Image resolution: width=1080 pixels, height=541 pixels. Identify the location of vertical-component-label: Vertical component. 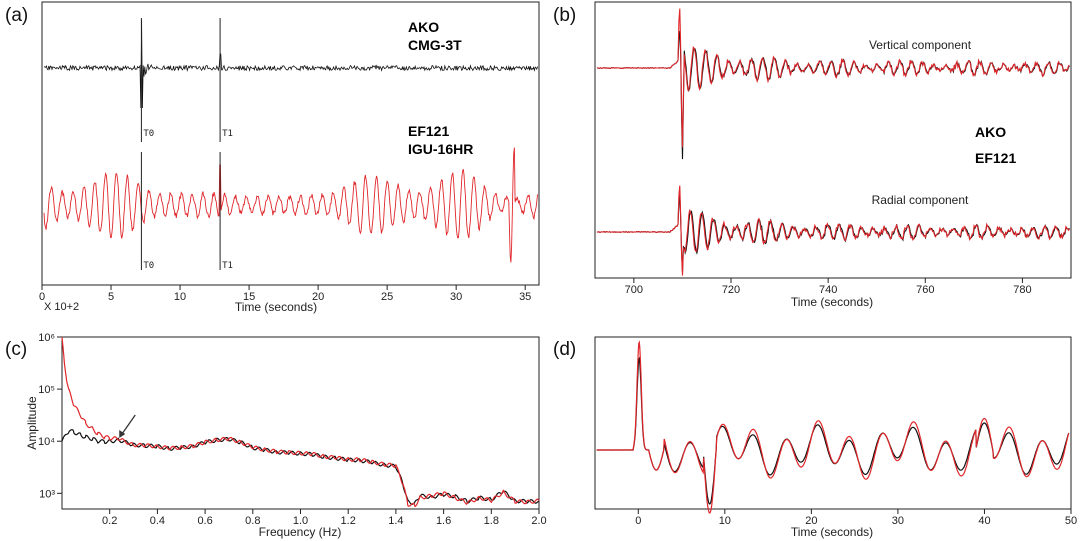
(920, 45).